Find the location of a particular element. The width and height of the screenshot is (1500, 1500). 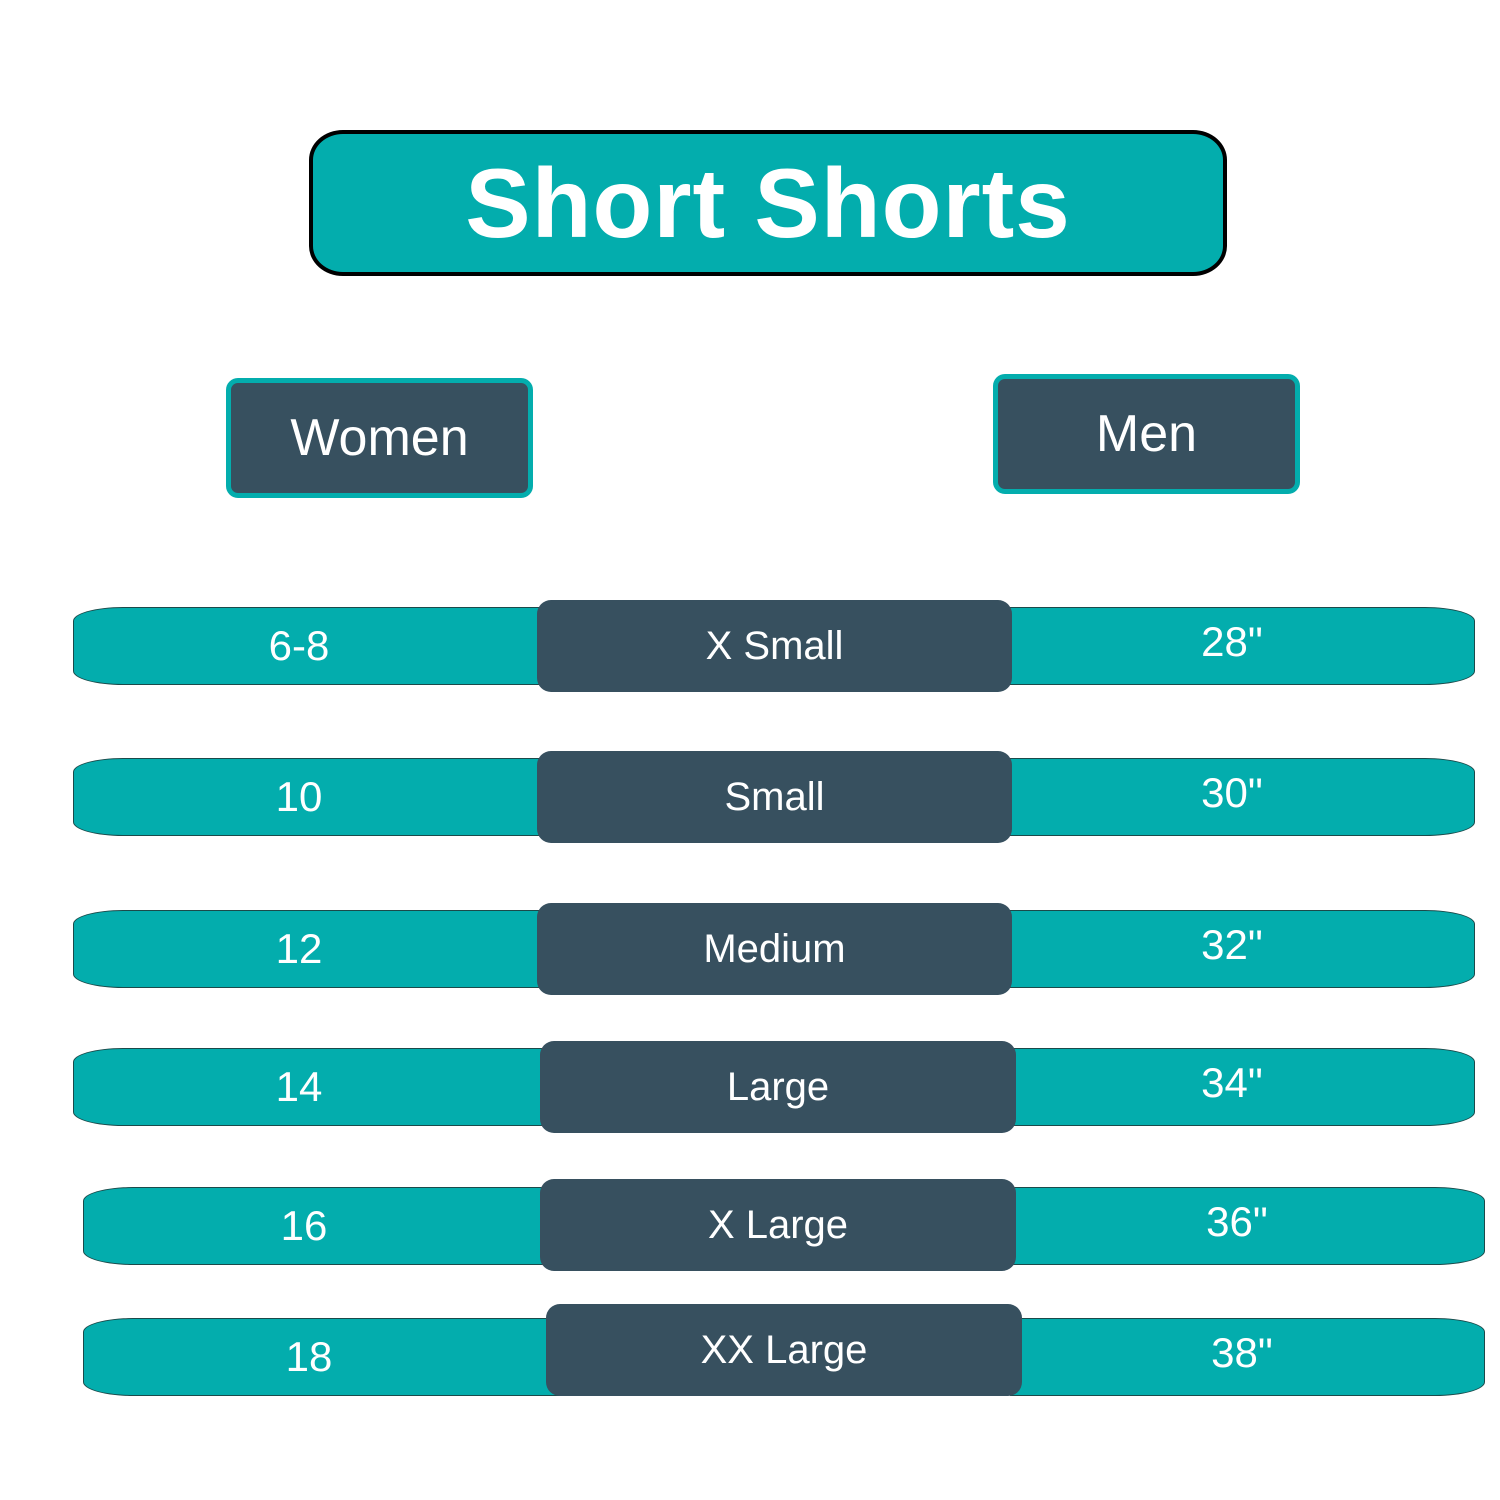

men-waist: 36" is located at coordinates (1237, 1221).